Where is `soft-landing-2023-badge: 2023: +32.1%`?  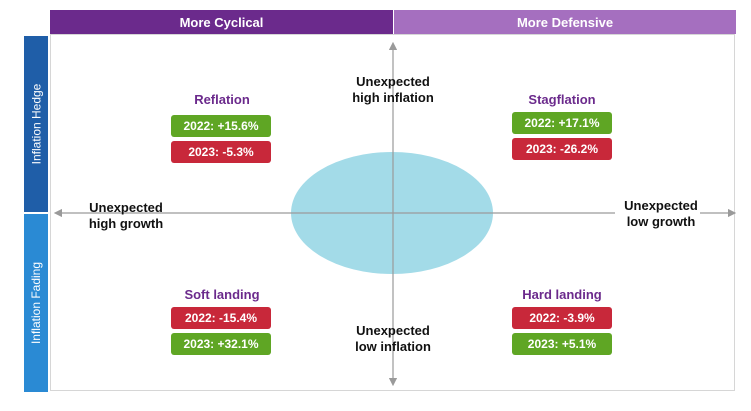 soft-landing-2023-badge: 2023: +32.1% is located at coordinates (221, 344).